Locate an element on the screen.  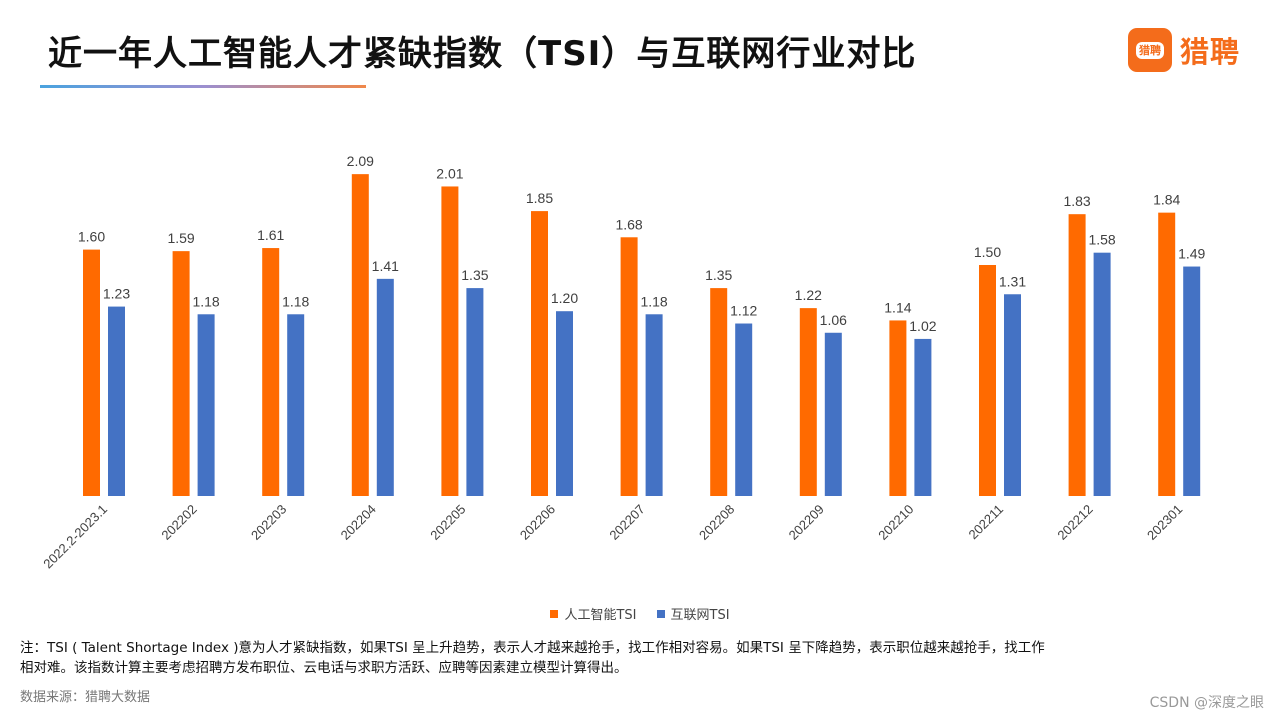
label-internet-2: 1.18 is located at coordinates (295, 301).